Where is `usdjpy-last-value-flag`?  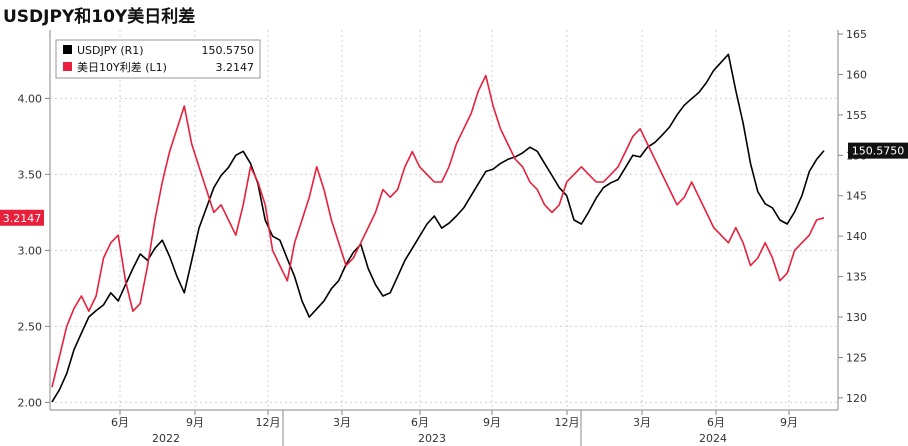 usdjpy-last-value-flag is located at coordinates (878, 150).